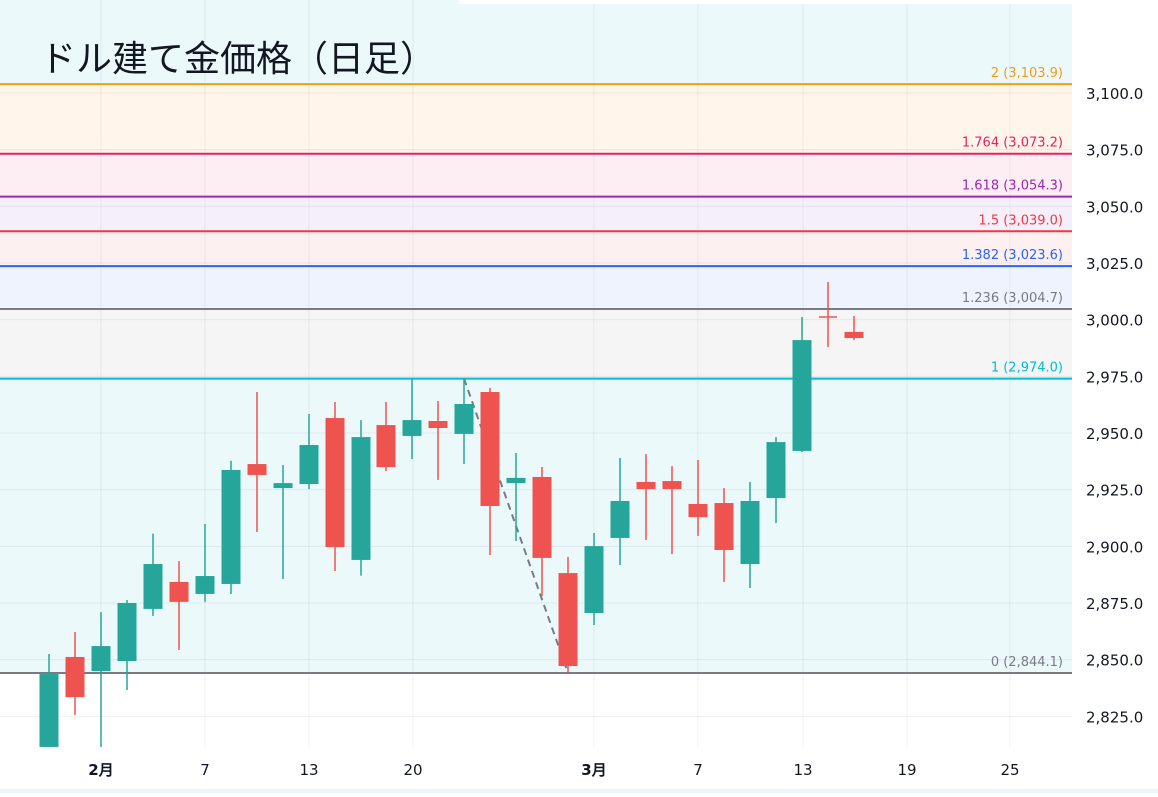 This screenshot has height=797, width=1158. Describe the element at coordinates (412, 770) in the screenshot. I see `time-tick-label: 20` at that location.